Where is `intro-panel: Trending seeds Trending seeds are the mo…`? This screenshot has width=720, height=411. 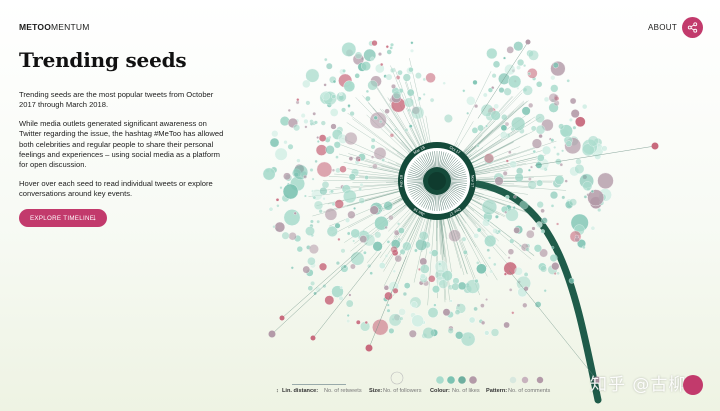
intro-panel: Trending seeds Trending seeds are the mo… is located at coordinates (121, 128).